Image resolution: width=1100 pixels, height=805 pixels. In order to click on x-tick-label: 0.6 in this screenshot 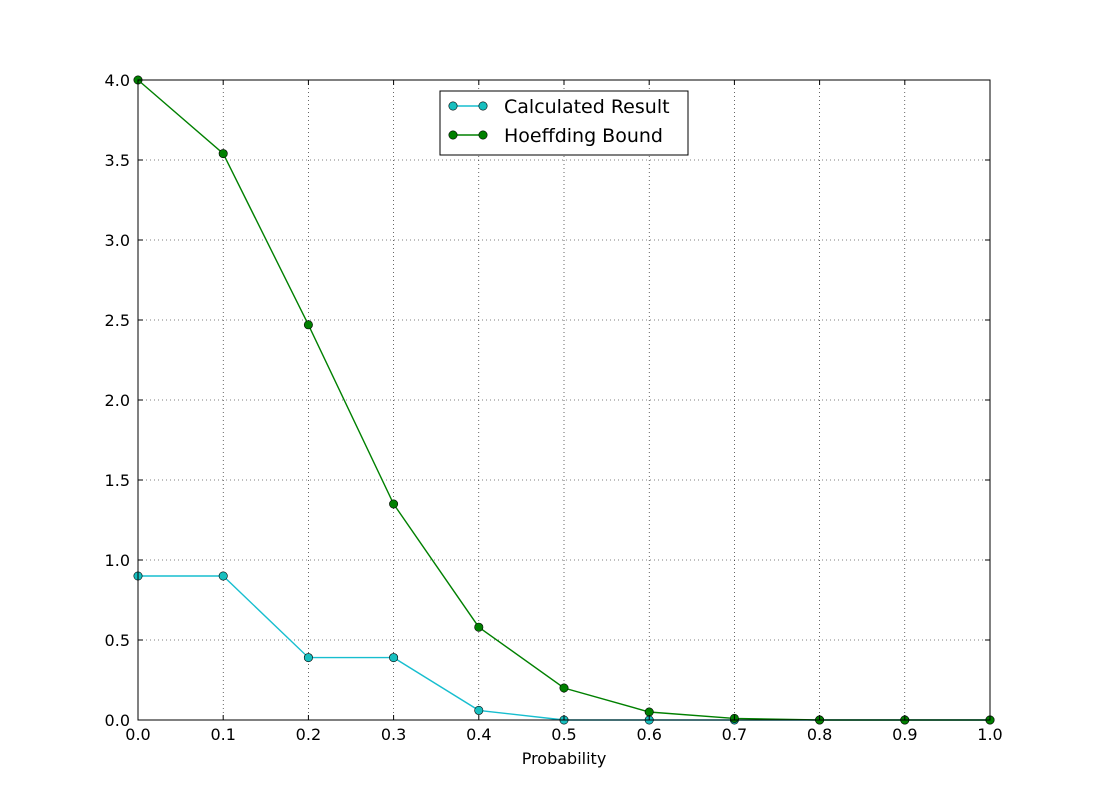, I will do `click(648, 734)`.